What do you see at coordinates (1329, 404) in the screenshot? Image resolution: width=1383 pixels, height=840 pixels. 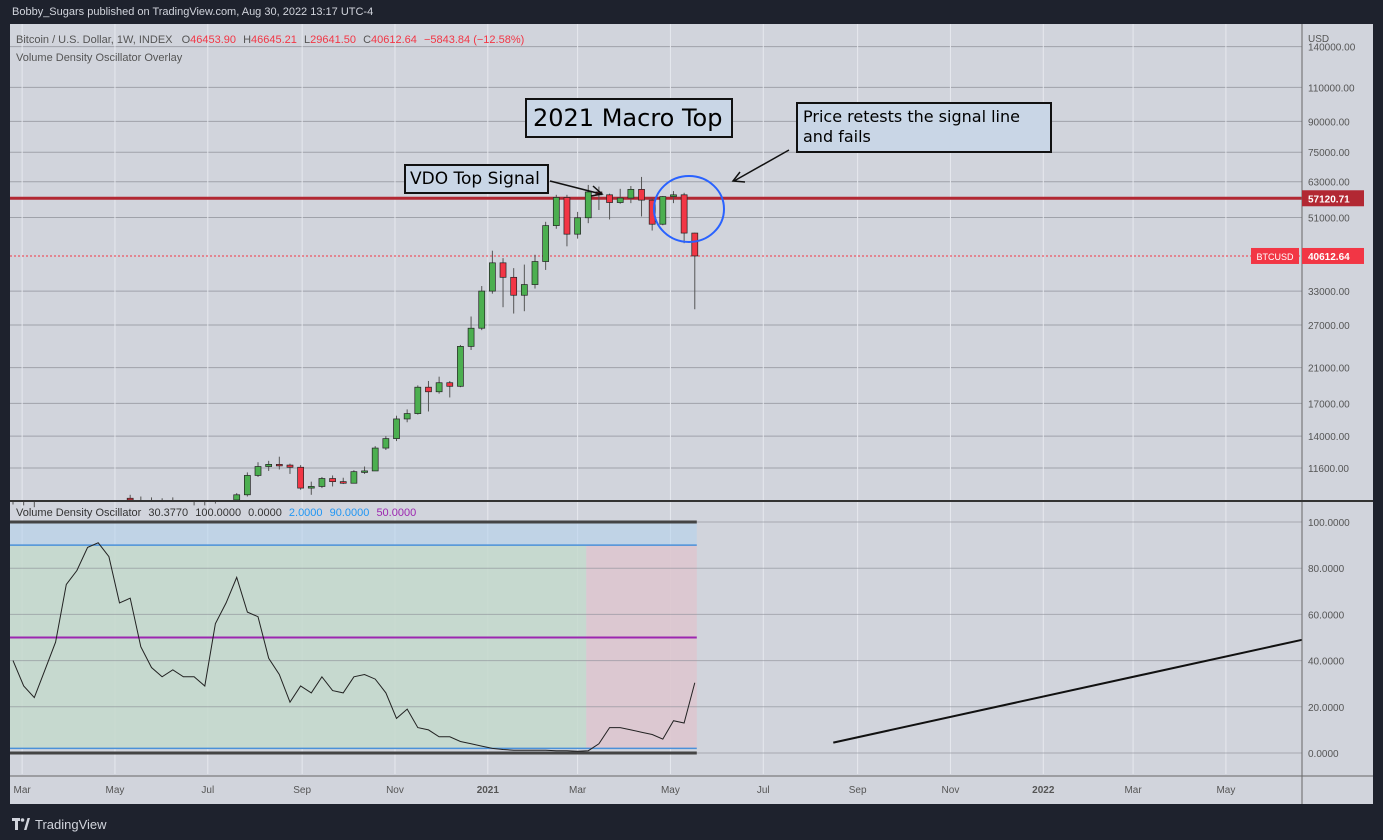 I see `price-tick-label: 17000.00` at bounding box center [1329, 404].